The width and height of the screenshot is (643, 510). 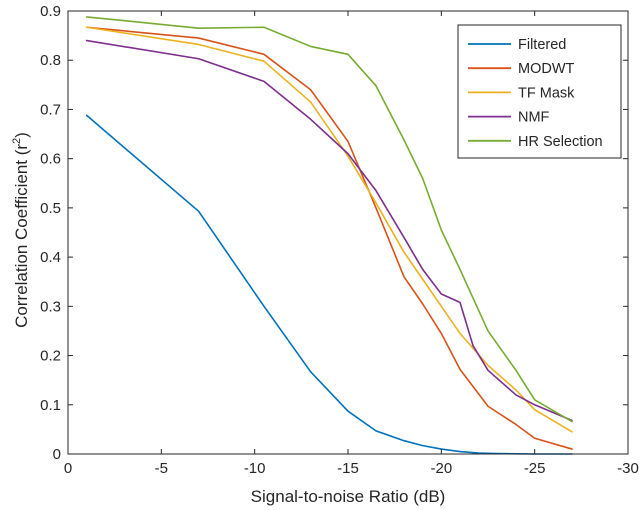 What do you see at coordinates (50, 356) in the screenshot?
I see `y-tick-label: 0.2` at bounding box center [50, 356].